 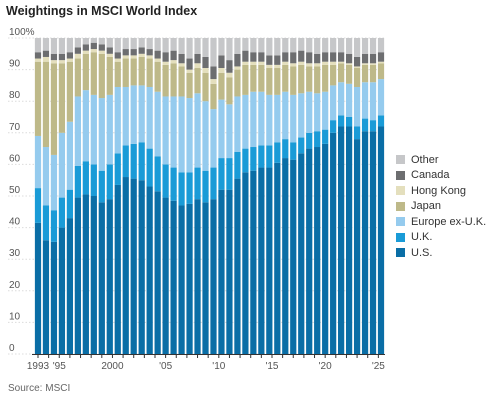 I want to click on source-note: Source: MSCI, so click(x=39, y=388).